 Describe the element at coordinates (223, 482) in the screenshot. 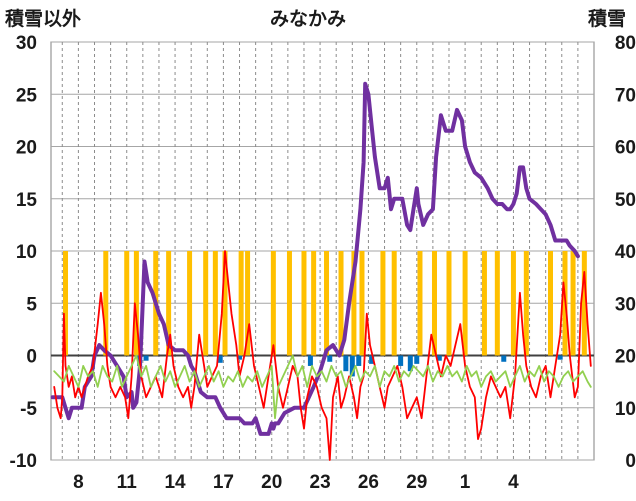

I see `x-tick-label: 17` at that location.